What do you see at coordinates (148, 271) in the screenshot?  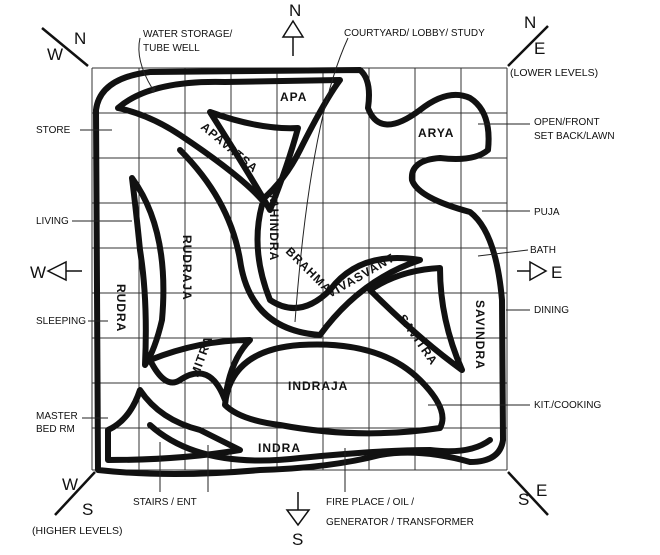 I see `rudraja-zone-outline` at bounding box center [148, 271].